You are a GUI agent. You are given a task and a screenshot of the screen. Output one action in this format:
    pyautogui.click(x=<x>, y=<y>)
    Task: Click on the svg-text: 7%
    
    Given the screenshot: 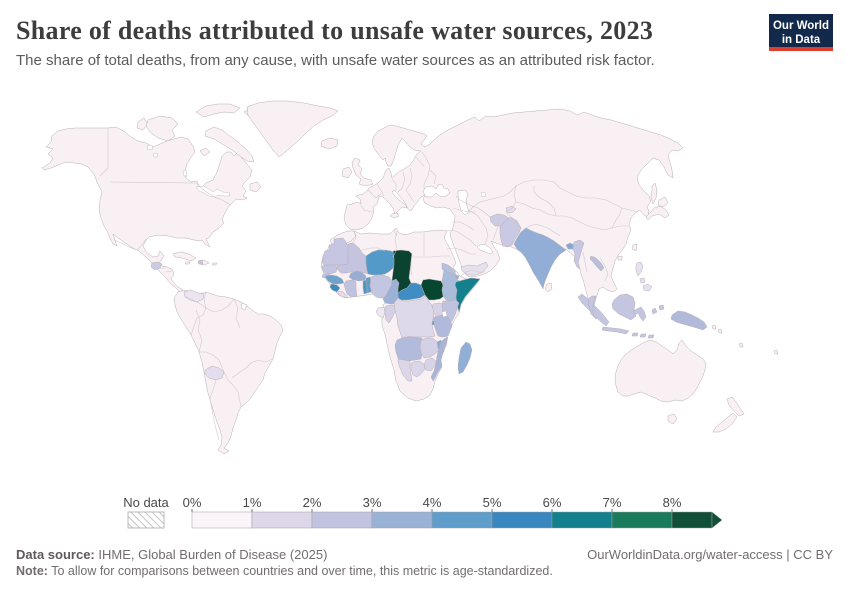 What is the action you would take?
    pyautogui.click(x=612, y=502)
    